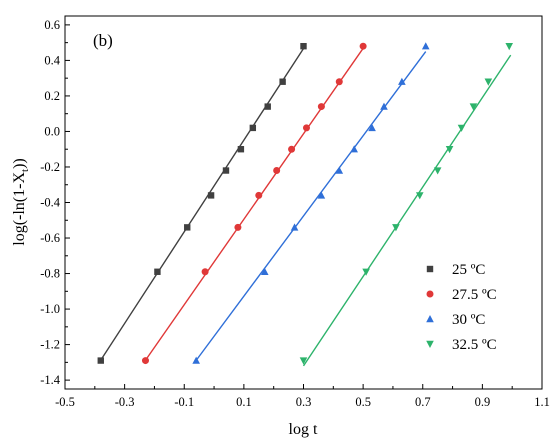 Image resolution: width=550 pixels, height=445 pixels. I want to click on x-tick-label: 0.7, so click(423, 402).